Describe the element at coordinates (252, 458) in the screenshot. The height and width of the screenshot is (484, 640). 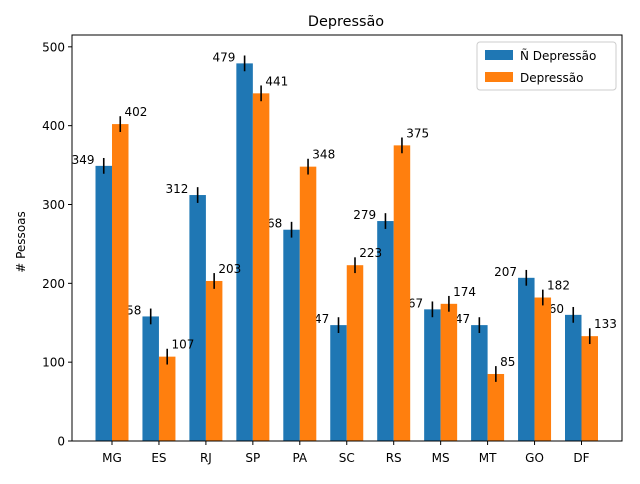
I see `x-tick-label: SP` at that location.